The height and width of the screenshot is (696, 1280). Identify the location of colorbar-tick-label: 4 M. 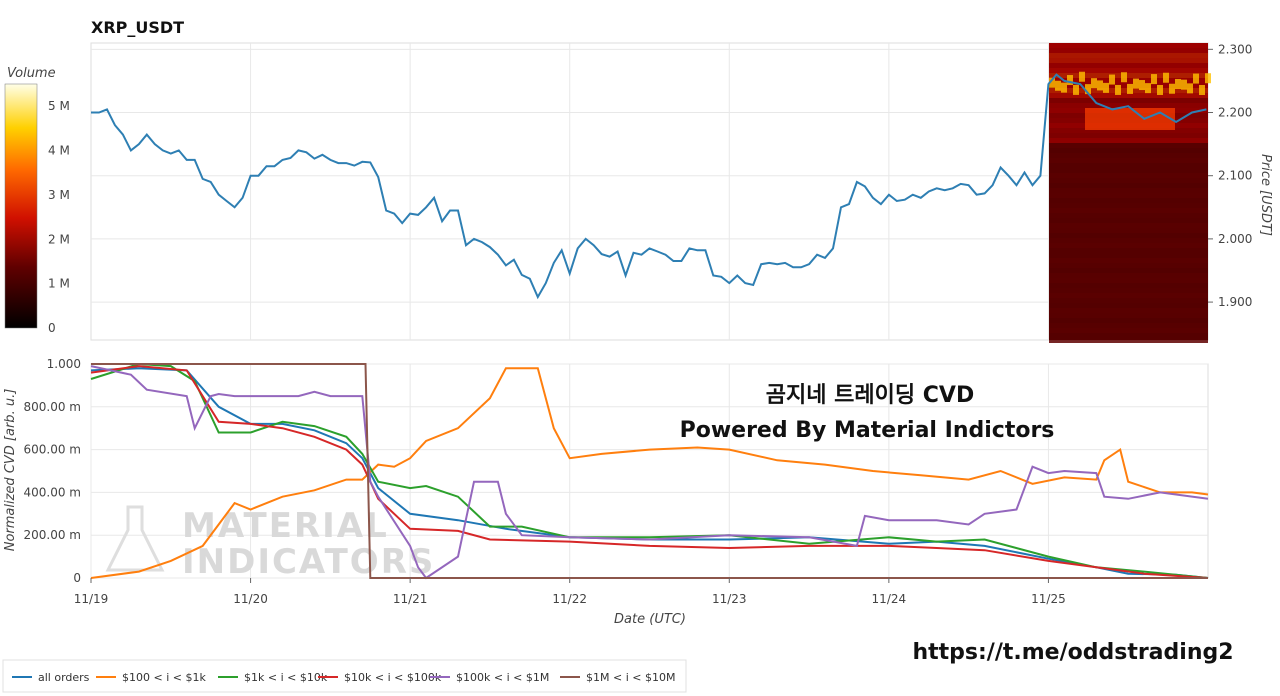
(59, 151).